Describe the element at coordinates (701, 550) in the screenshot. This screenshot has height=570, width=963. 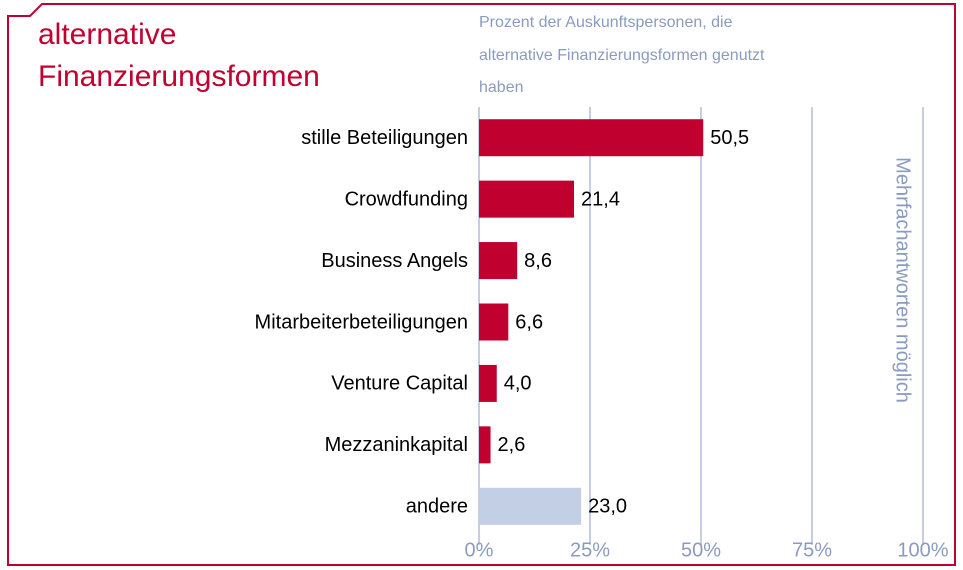
I see `x-tick-label: 50%` at that location.